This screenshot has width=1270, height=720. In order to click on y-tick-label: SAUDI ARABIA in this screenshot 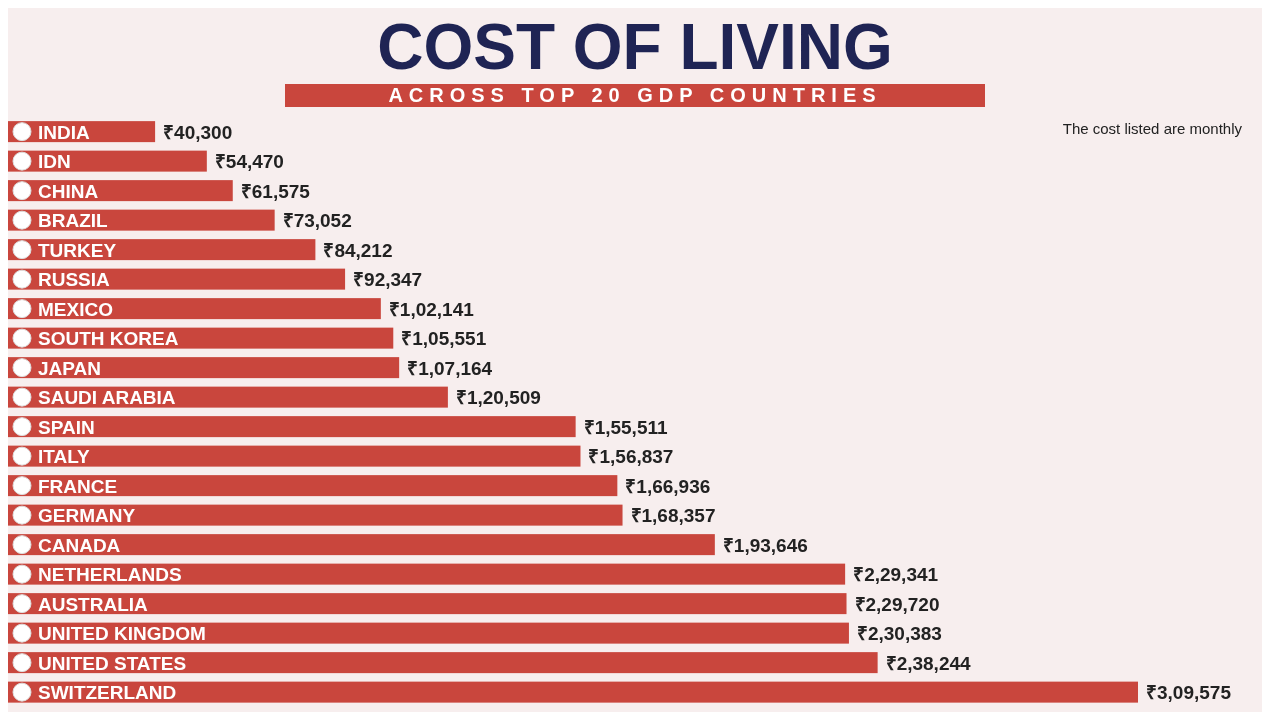, I will do `click(107, 398)`.